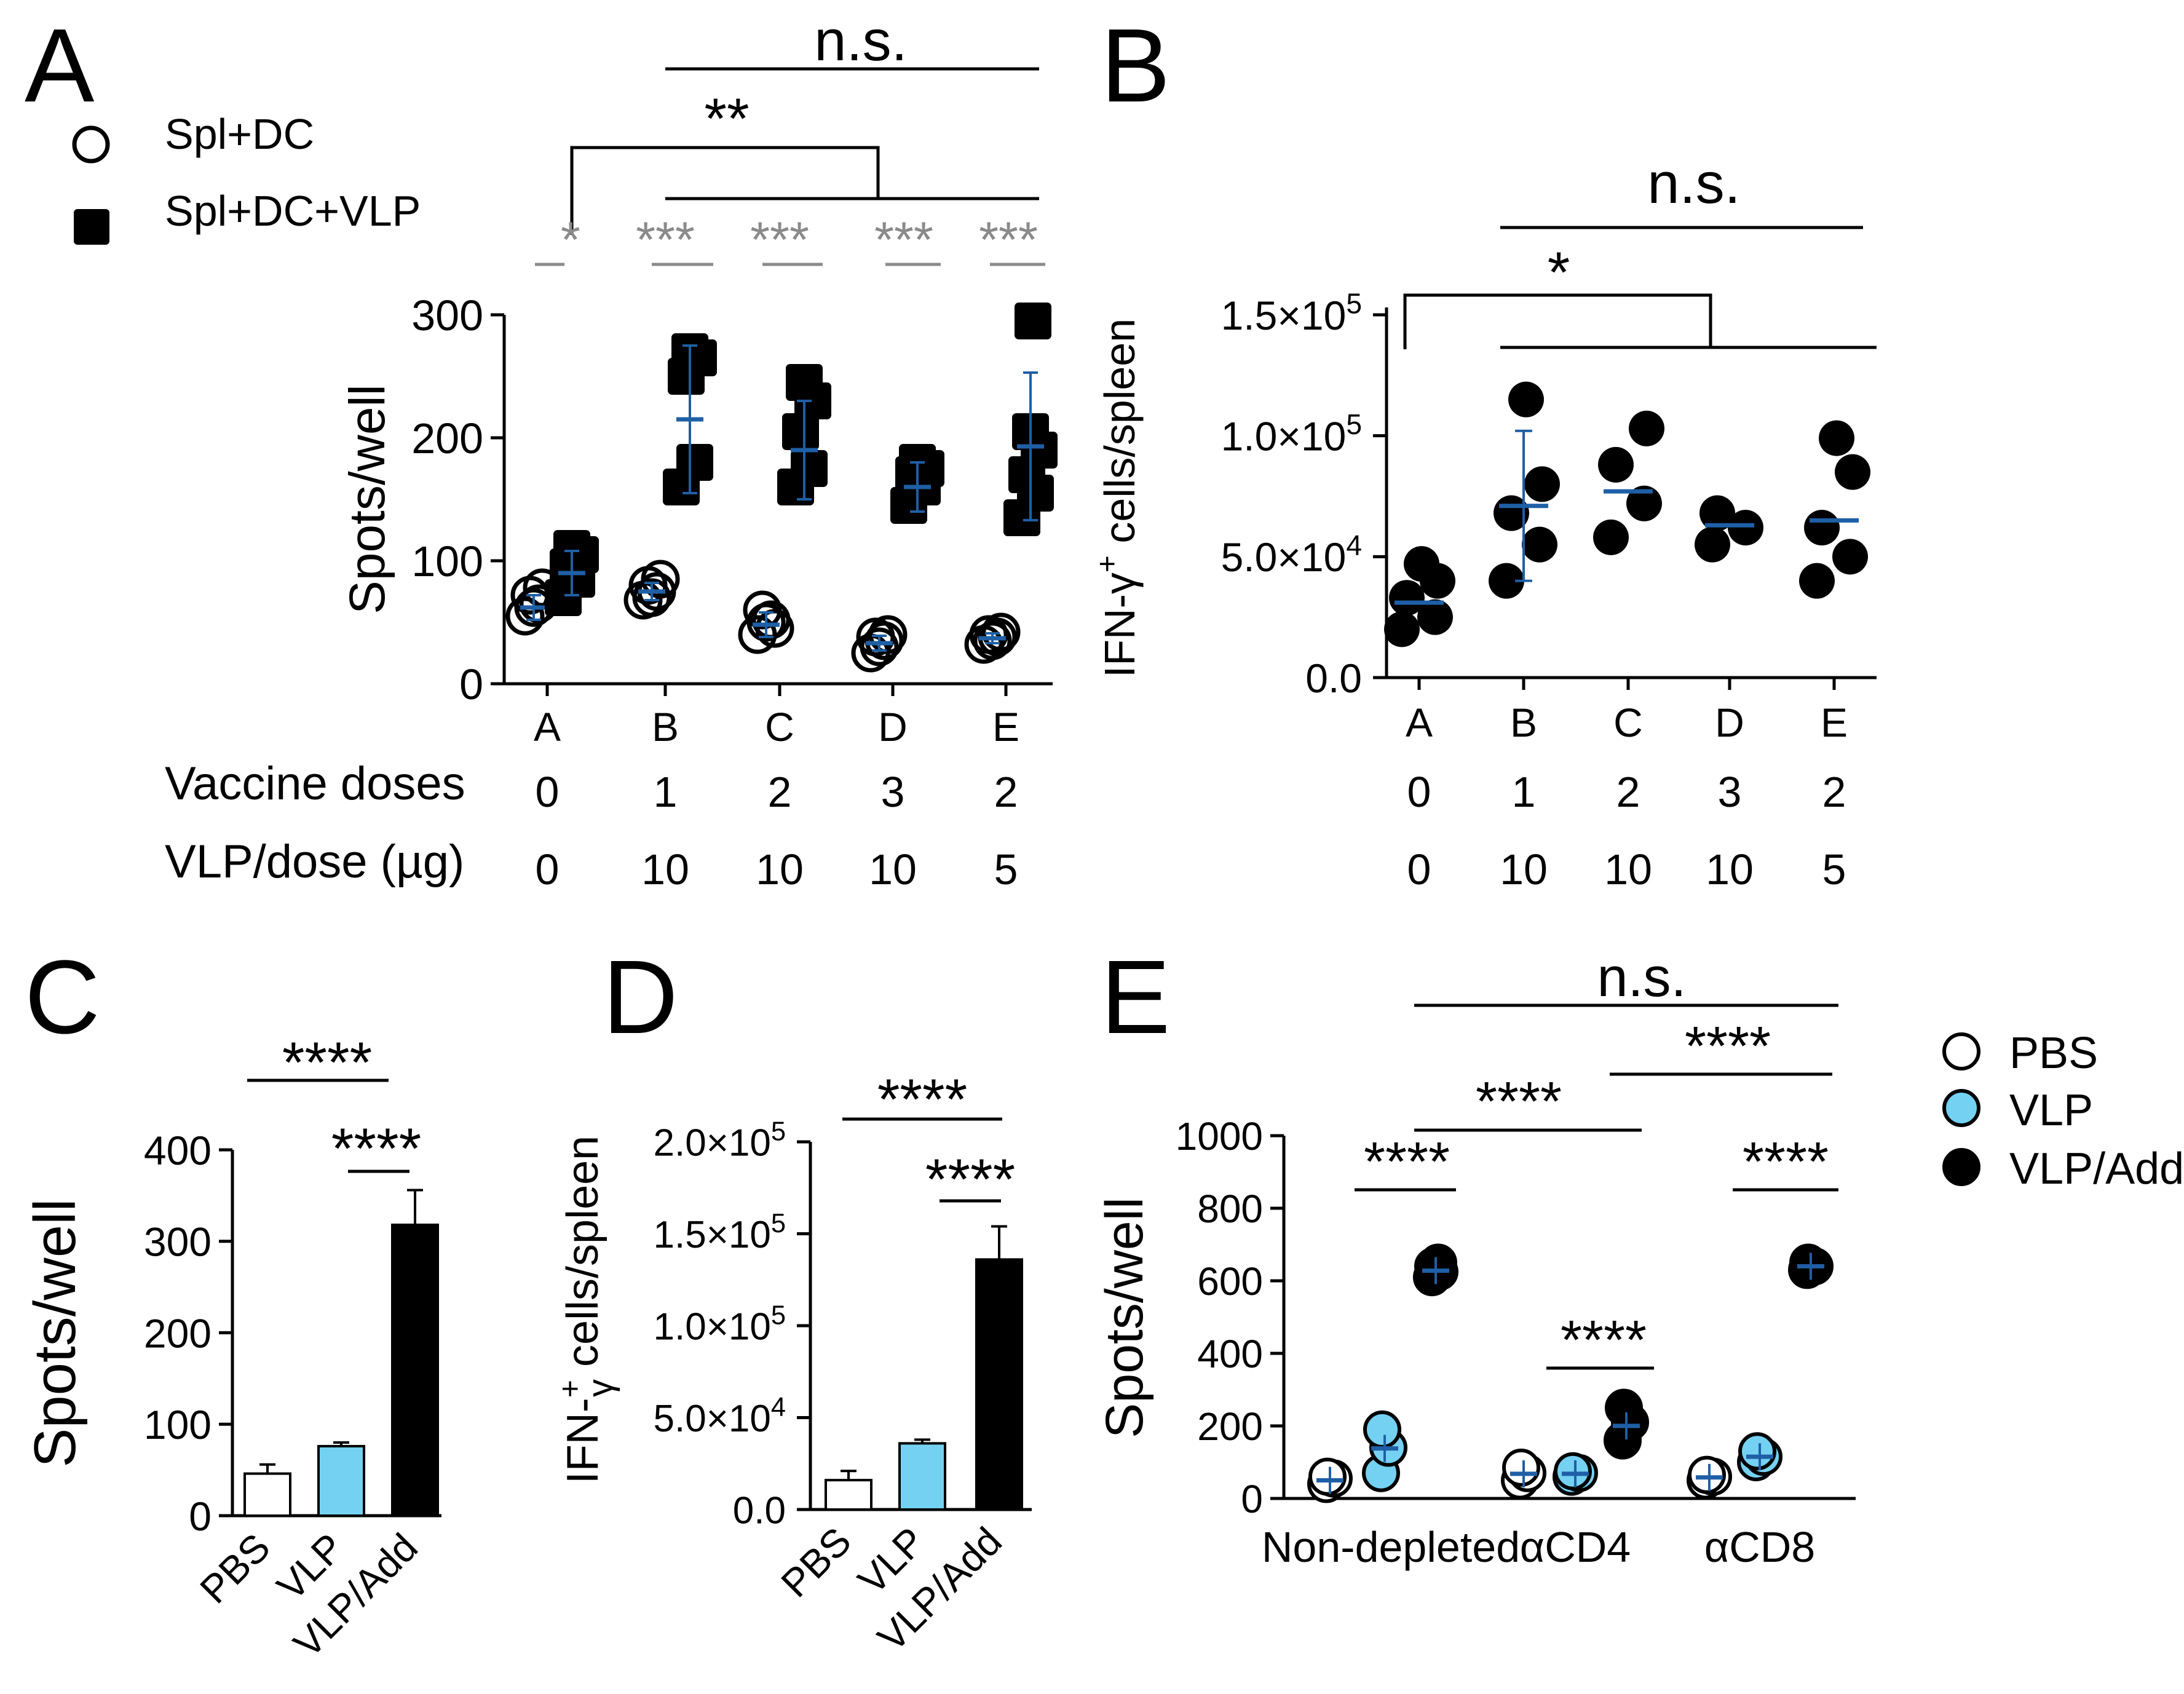  What do you see at coordinates (2063, 1111) in the screenshot?
I see `legend-e: PBS VLP VLP/Add` at bounding box center [2063, 1111].